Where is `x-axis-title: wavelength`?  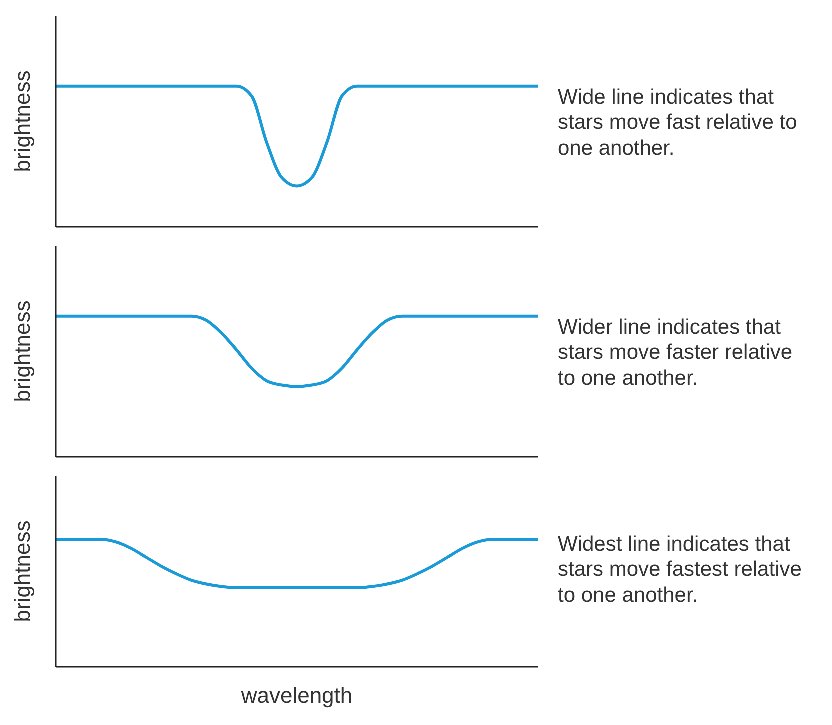
x-axis-title: wavelength is located at coordinates (296, 695).